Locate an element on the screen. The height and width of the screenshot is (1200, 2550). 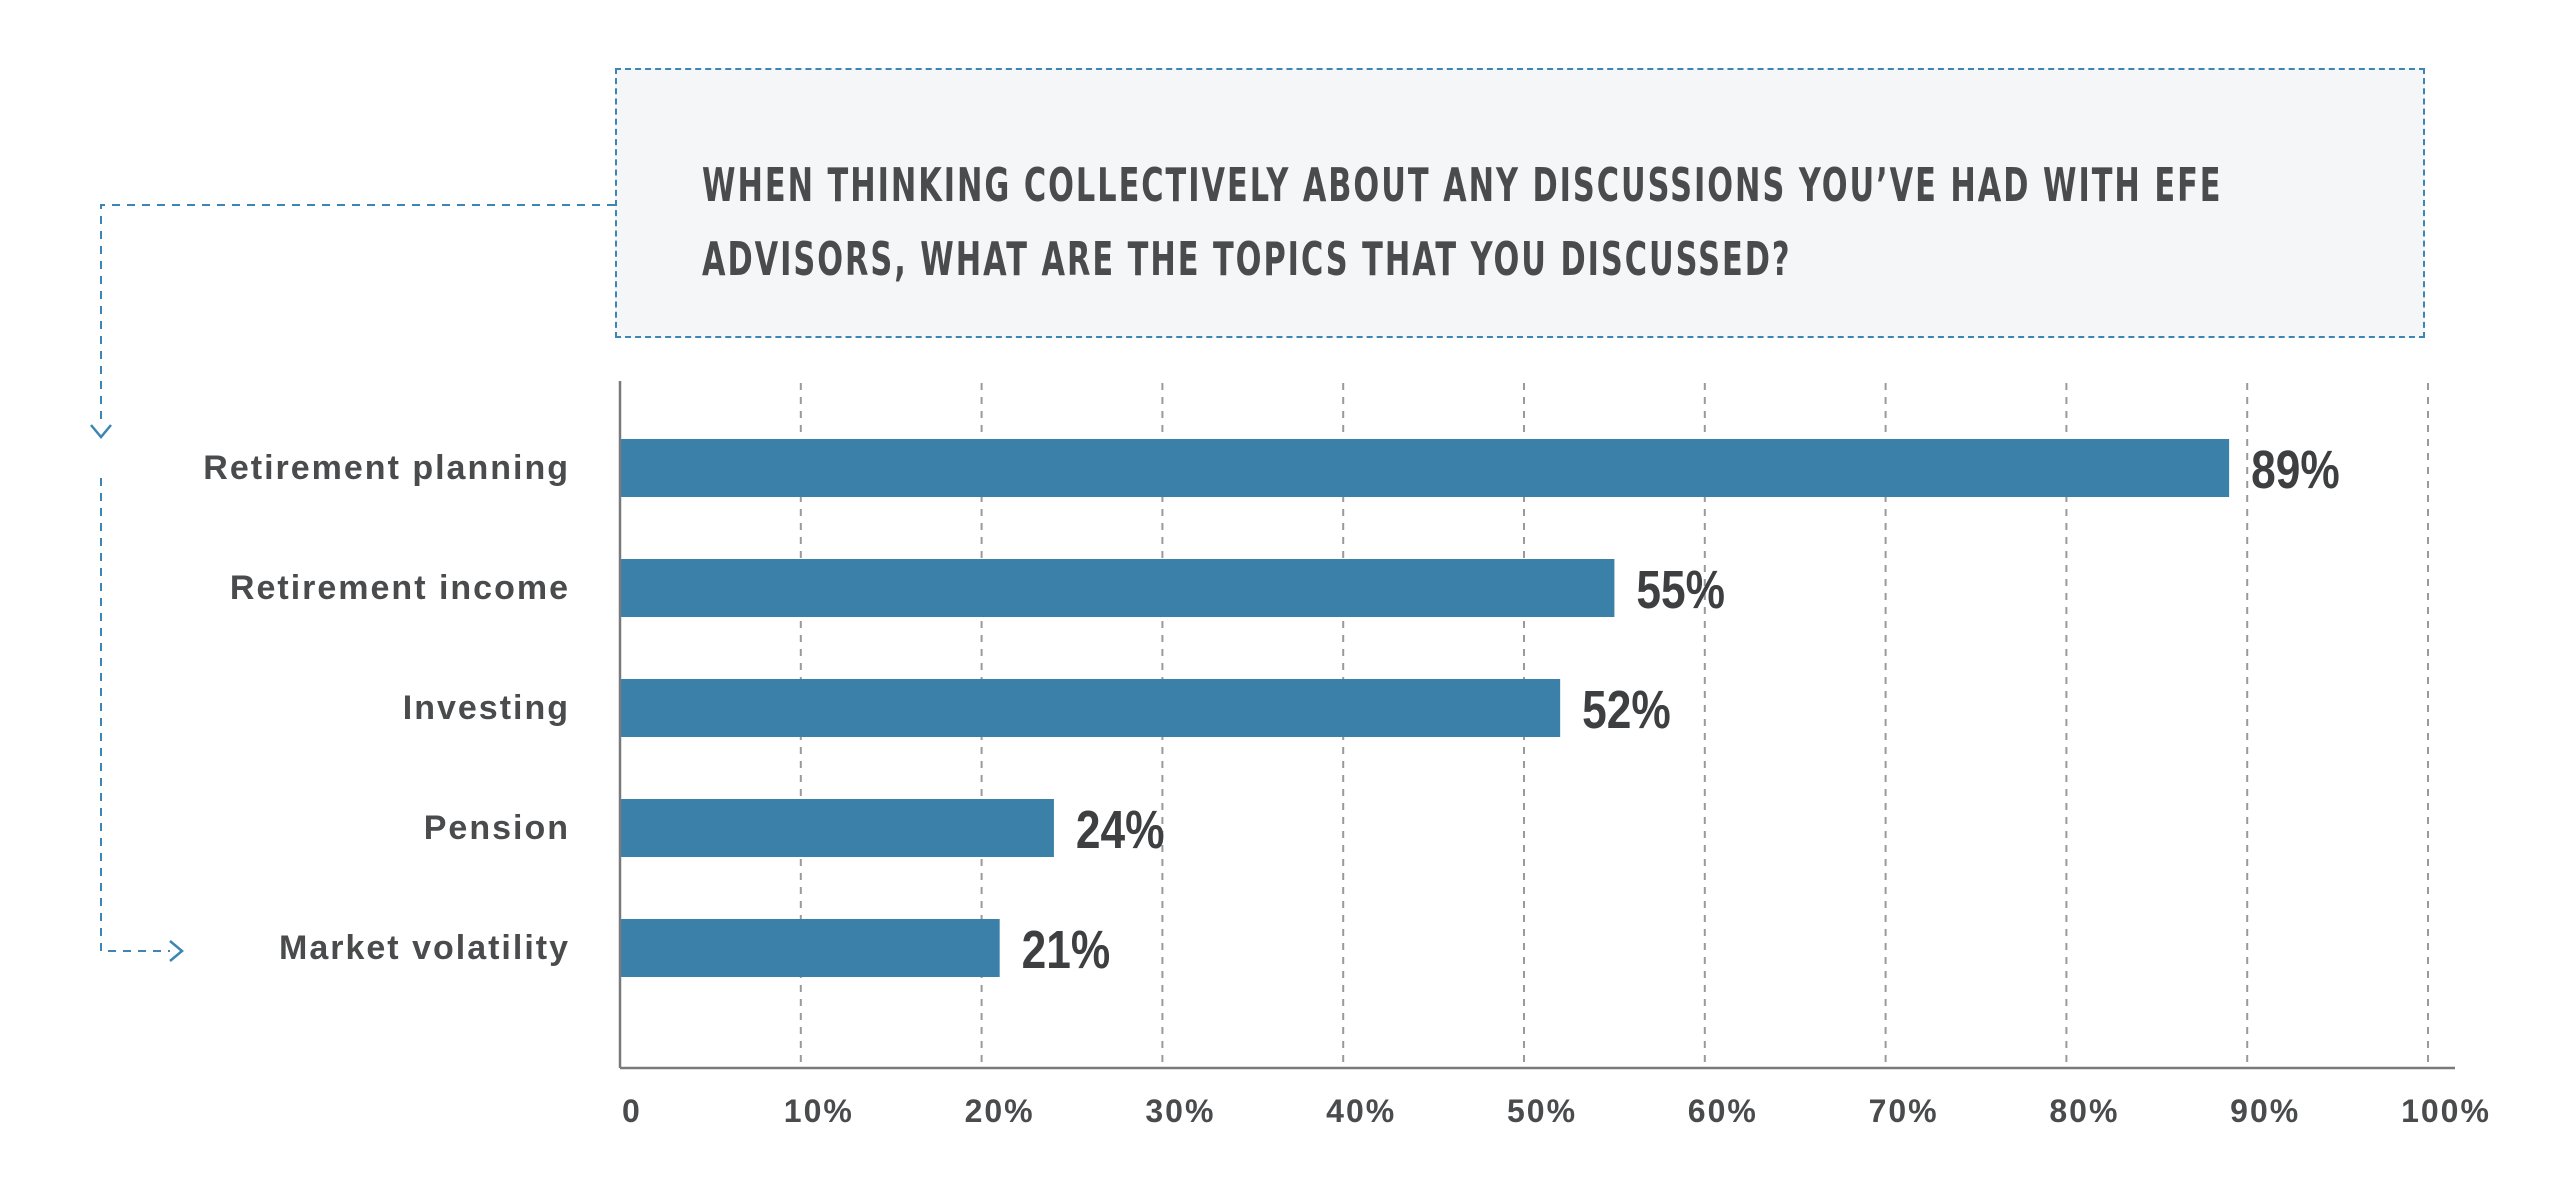
data-label: 21% is located at coordinates (1066, 950).